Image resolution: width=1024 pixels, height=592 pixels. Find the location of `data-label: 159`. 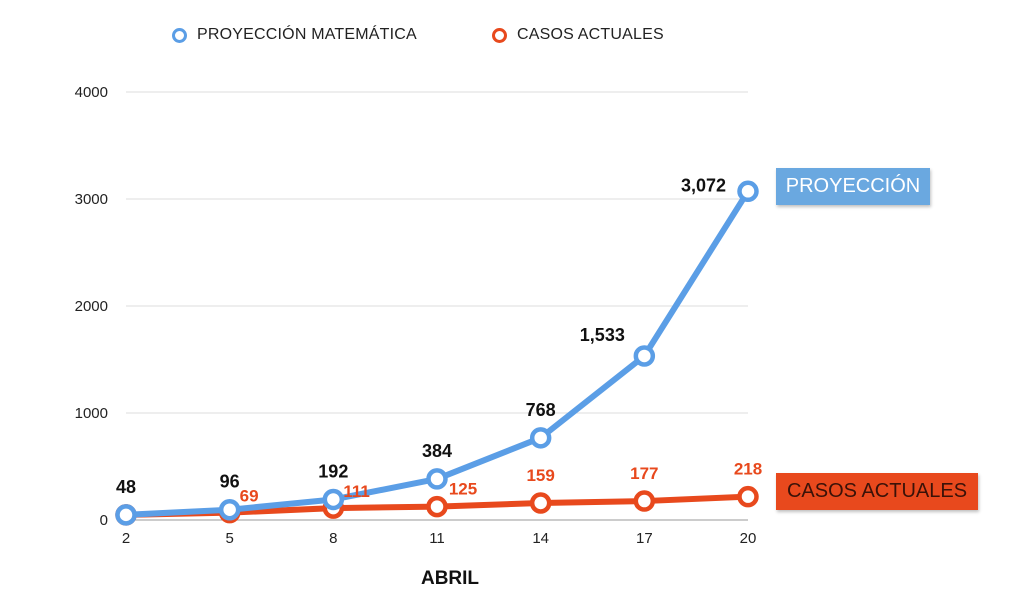

data-label: 159 is located at coordinates (540, 475).